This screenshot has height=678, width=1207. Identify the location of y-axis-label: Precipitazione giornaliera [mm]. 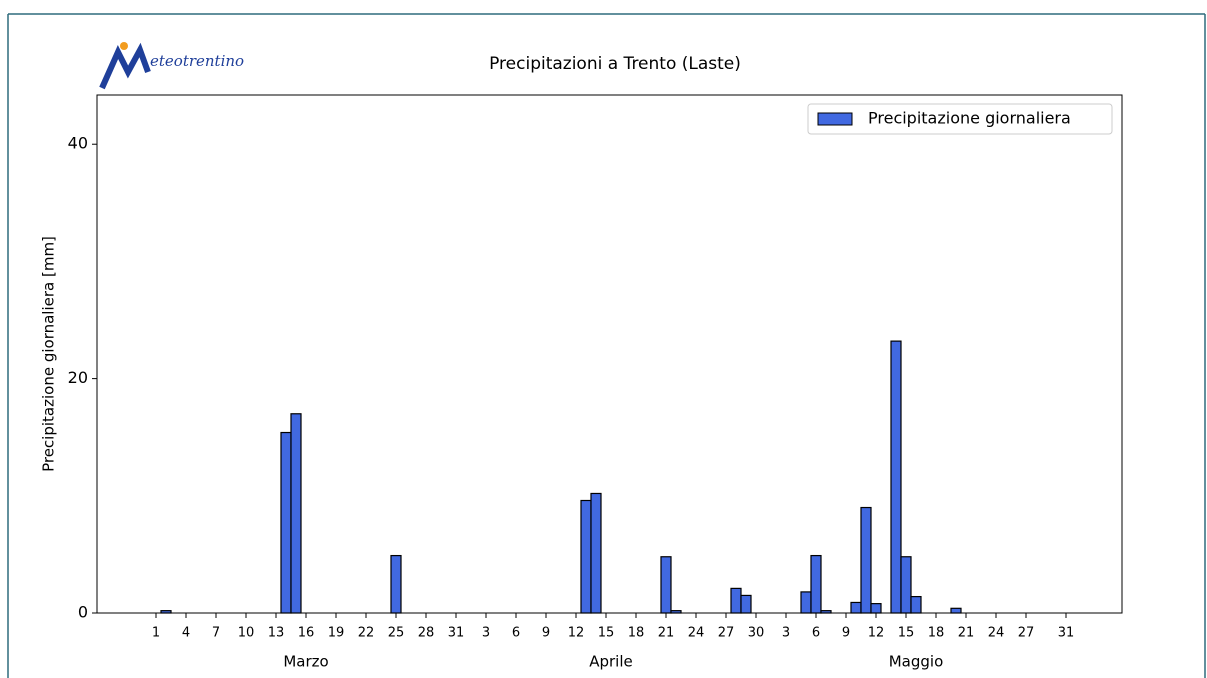
(49, 354).